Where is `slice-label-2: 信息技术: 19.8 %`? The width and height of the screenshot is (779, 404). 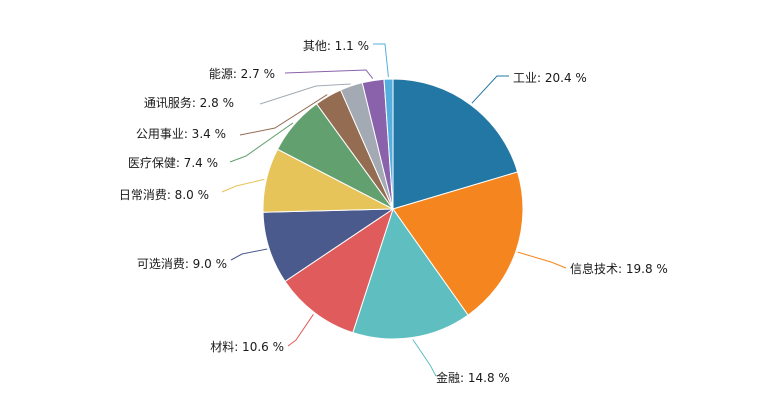
slice-label-2: 信息技术: 19.8 % is located at coordinates (619, 268).